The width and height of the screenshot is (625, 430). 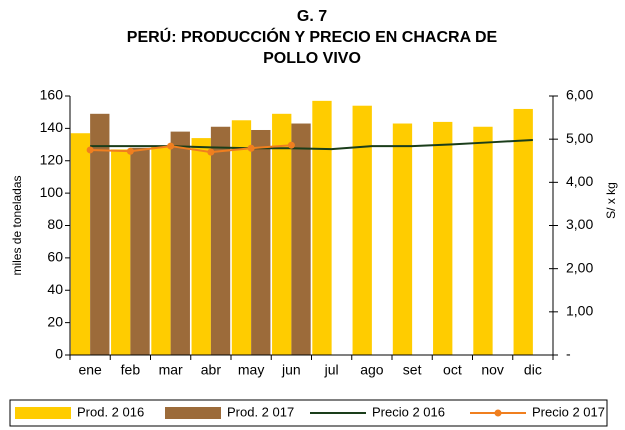 What do you see at coordinates (312, 16) in the screenshot?
I see `chart-title: G. 7` at bounding box center [312, 16].